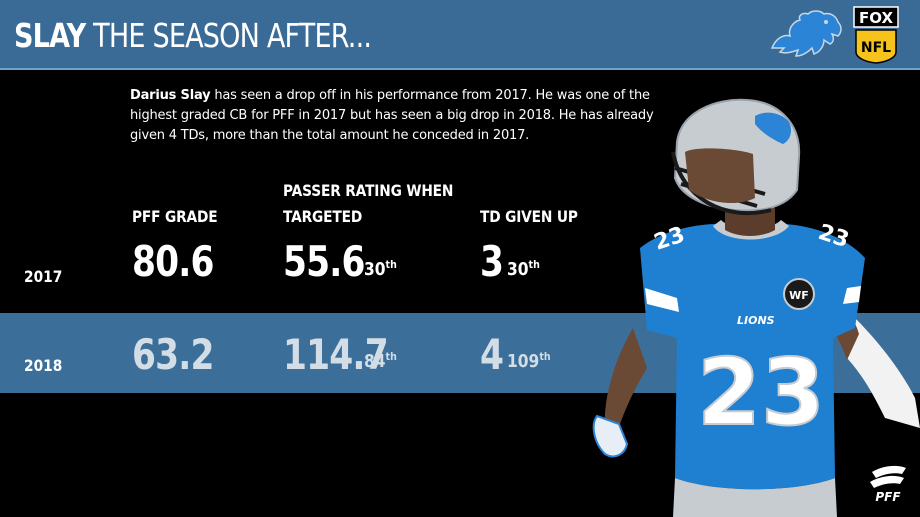  Describe the element at coordinates (50, 35) in the screenshot. I see `title-bold: SLAY` at that location.